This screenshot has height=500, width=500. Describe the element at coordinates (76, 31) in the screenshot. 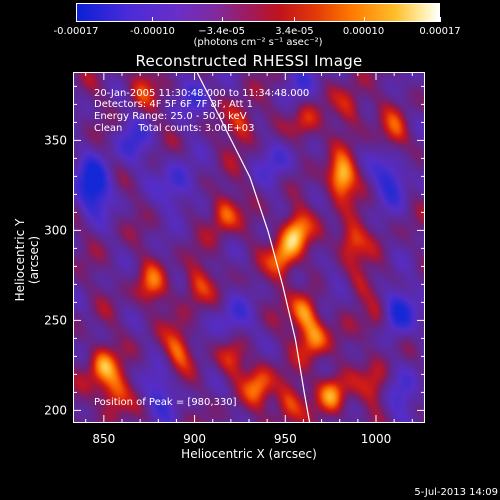

I see `colorbar-tick-label: -0.00017` at that location.